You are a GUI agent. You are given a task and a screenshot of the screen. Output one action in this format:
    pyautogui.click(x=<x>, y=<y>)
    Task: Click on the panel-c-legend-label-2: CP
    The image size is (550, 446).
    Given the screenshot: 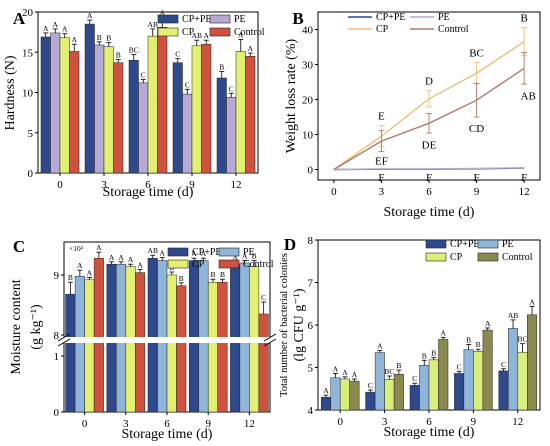 What is the action you would take?
    pyautogui.click(x=198, y=264)
    